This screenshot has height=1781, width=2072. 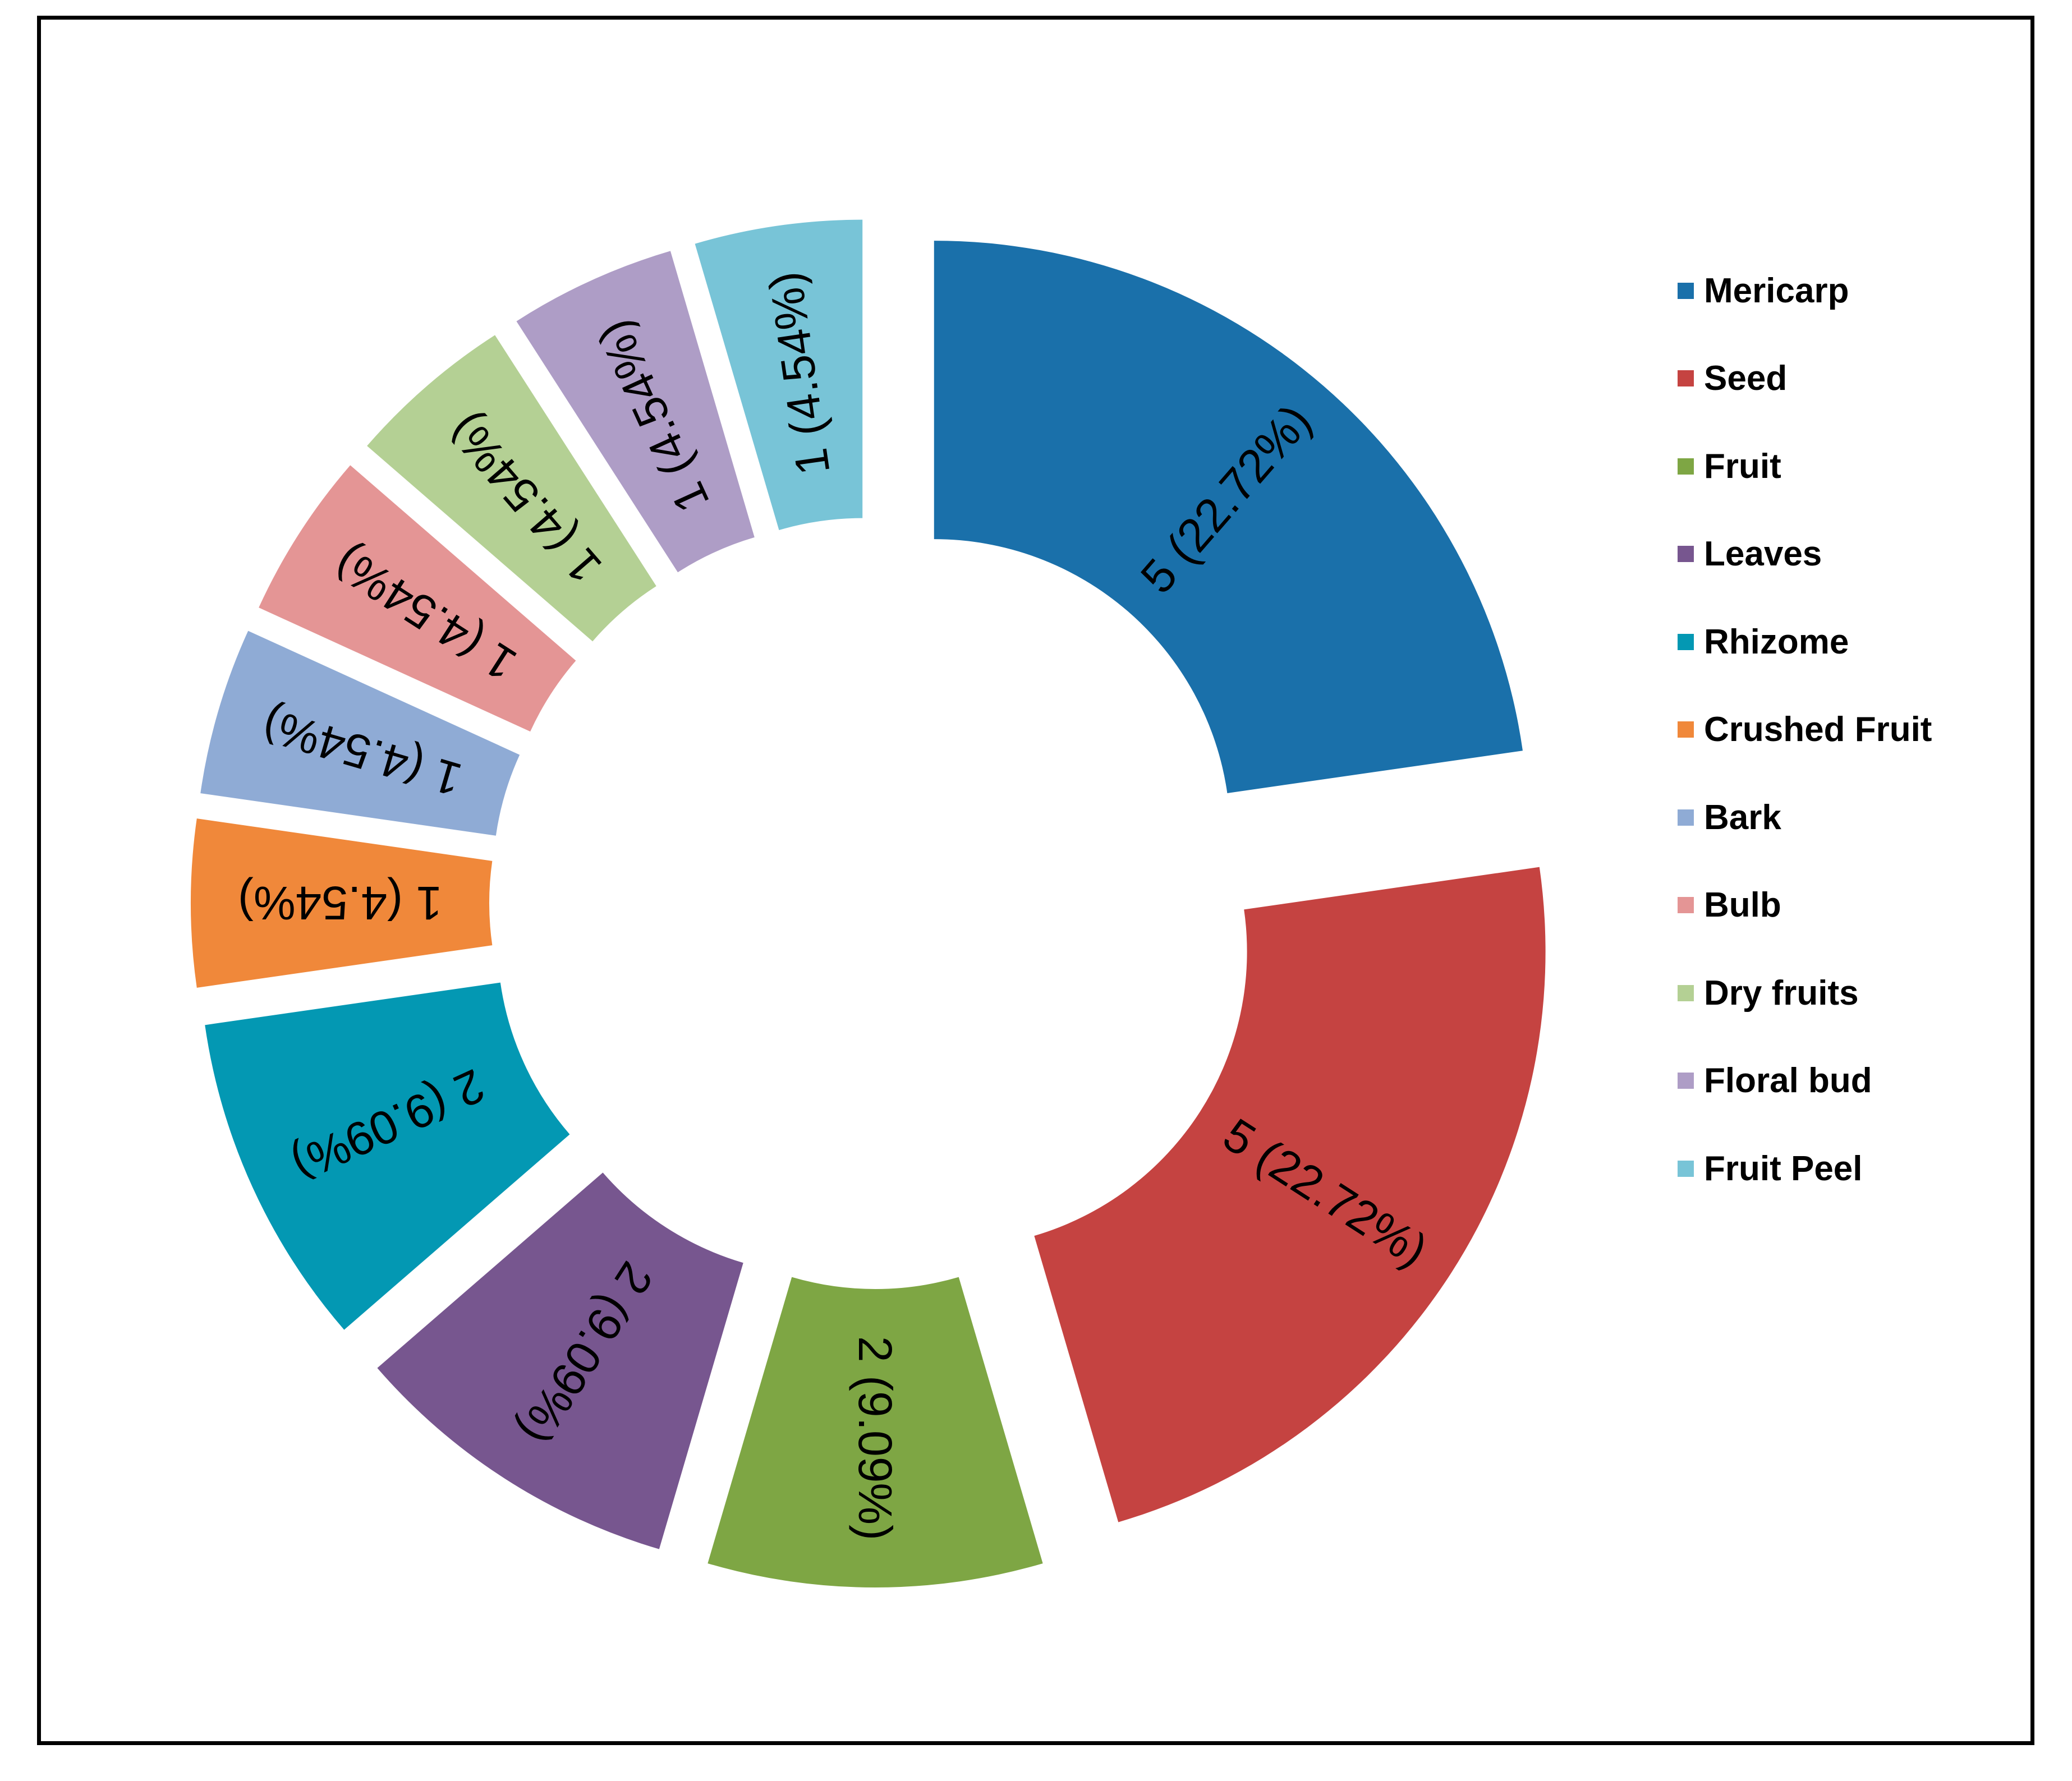 What do you see at coordinates (1776, 290) in the screenshot?
I see `legend-label: Mericarp` at bounding box center [1776, 290].